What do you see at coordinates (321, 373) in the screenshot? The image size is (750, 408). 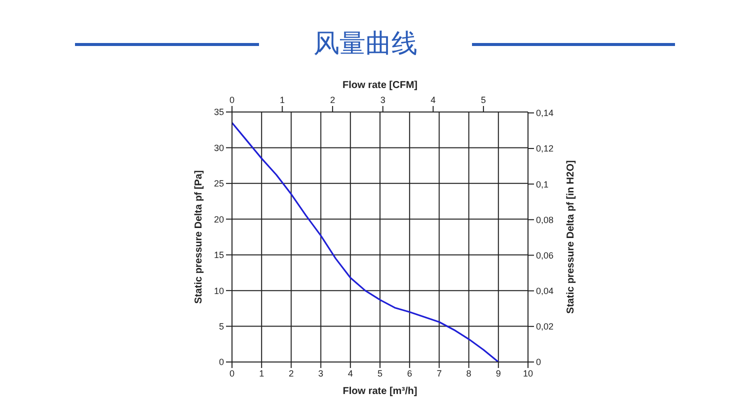 I see `x-tick-label: 3` at bounding box center [321, 373].